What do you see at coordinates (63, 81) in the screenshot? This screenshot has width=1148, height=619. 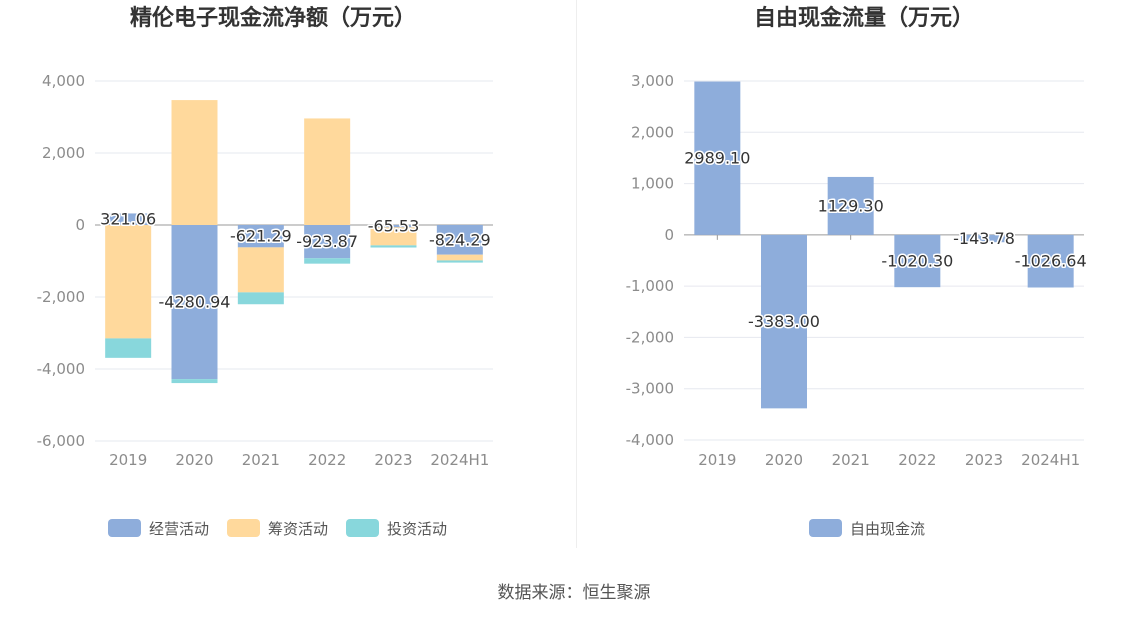 I see `y-tick-label: 4,000` at bounding box center [63, 81].